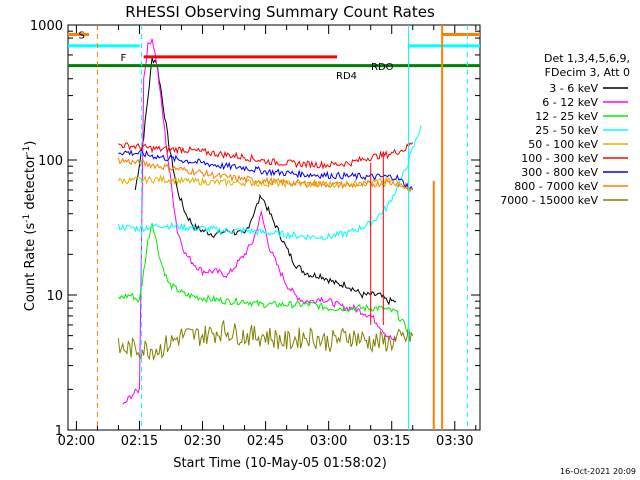 The height and width of the screenshot is (480, 640). What do you see at coordinates (328, 441) in the screenshot?
I see `x-tick-label: 03:00` at bounding box center [328, 441].